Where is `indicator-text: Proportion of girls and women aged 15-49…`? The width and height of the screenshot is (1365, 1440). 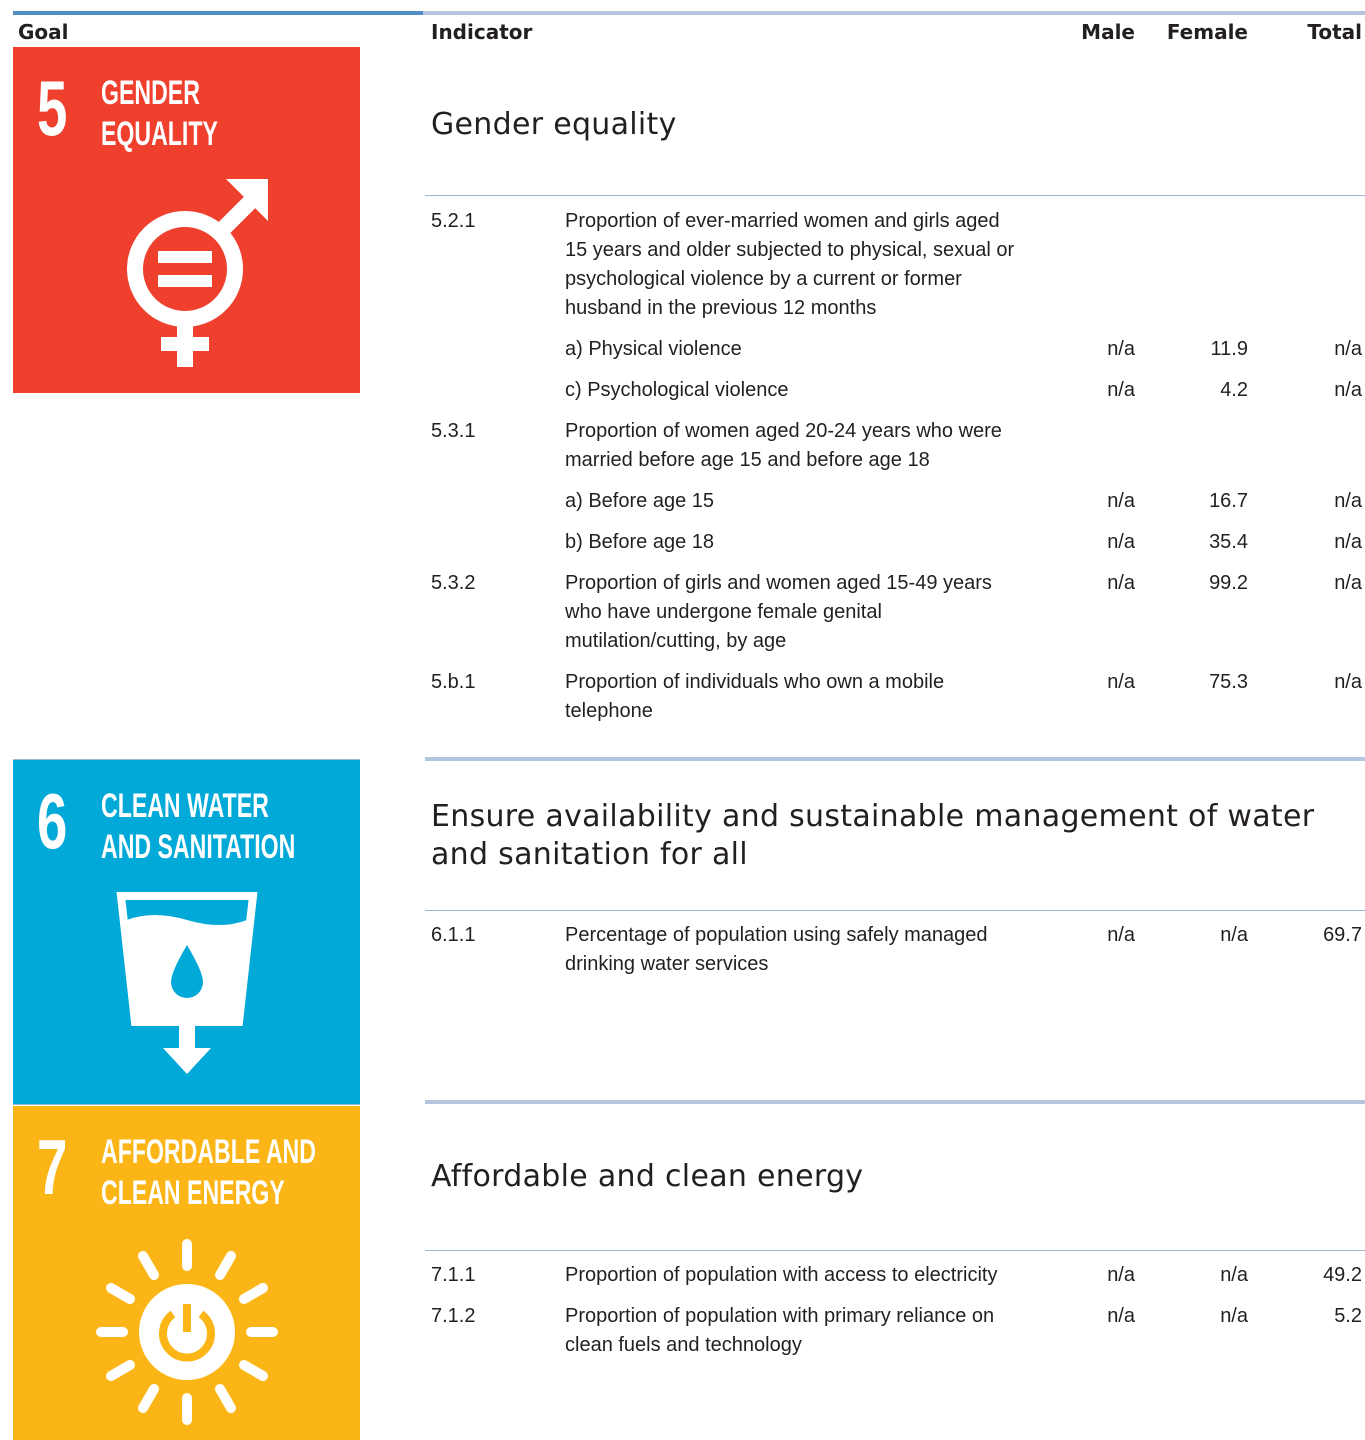
indicator-text: Proportion of girls and women aged 15-49… is located at coordinates (778, 612).